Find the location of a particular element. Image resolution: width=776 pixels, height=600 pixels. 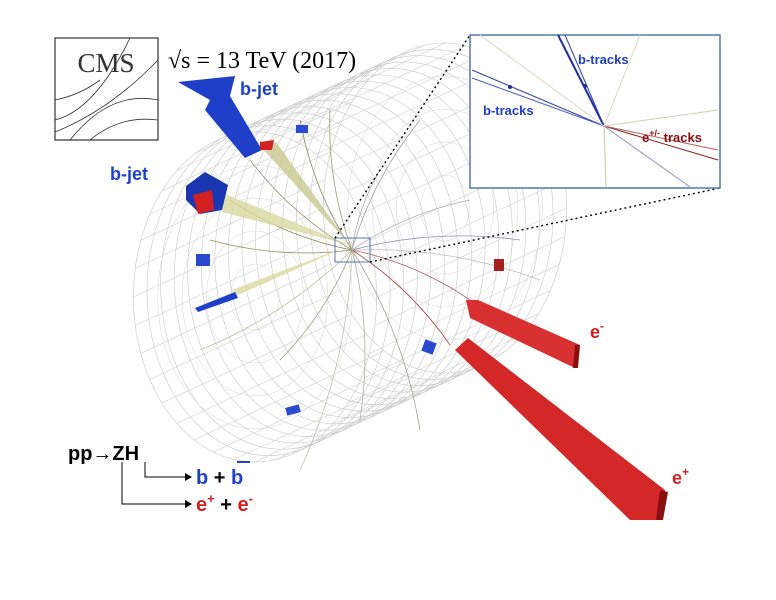

logo-text: CMS is located at coordinates (105, 63).